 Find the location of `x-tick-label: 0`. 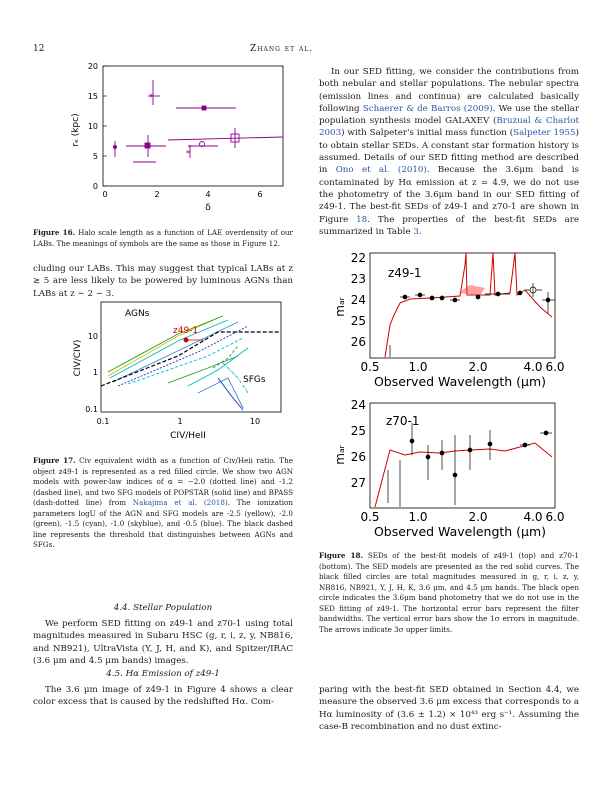

x-tick-label: 0 is located at coordinates (104, 194).